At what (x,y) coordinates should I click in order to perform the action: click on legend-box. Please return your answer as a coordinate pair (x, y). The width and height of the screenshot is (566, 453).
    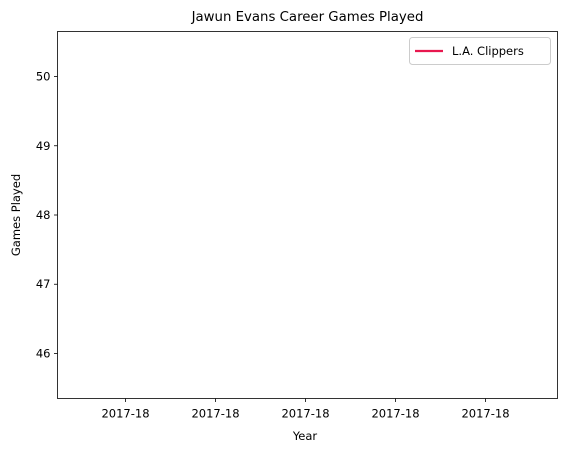
    Looking at the image, I should click on (480, 51).